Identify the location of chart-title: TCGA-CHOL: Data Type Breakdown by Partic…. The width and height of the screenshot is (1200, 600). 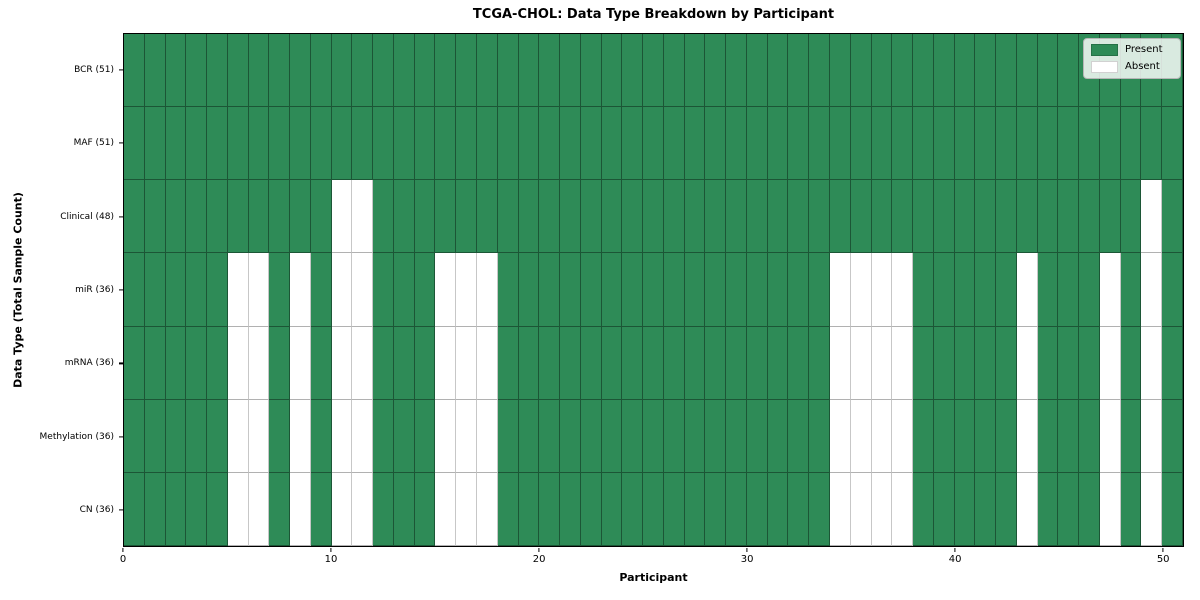
(653, 14).